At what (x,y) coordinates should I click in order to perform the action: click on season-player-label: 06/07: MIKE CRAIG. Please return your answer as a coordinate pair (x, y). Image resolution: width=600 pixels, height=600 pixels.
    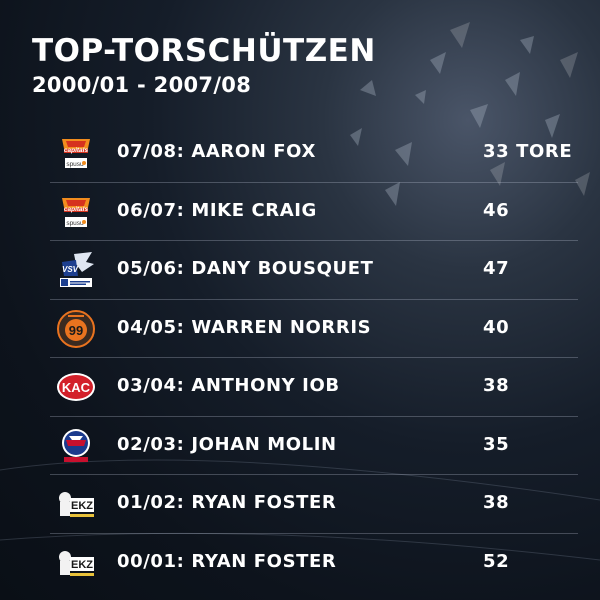
    Looking at the image, I should click on (217, 210).